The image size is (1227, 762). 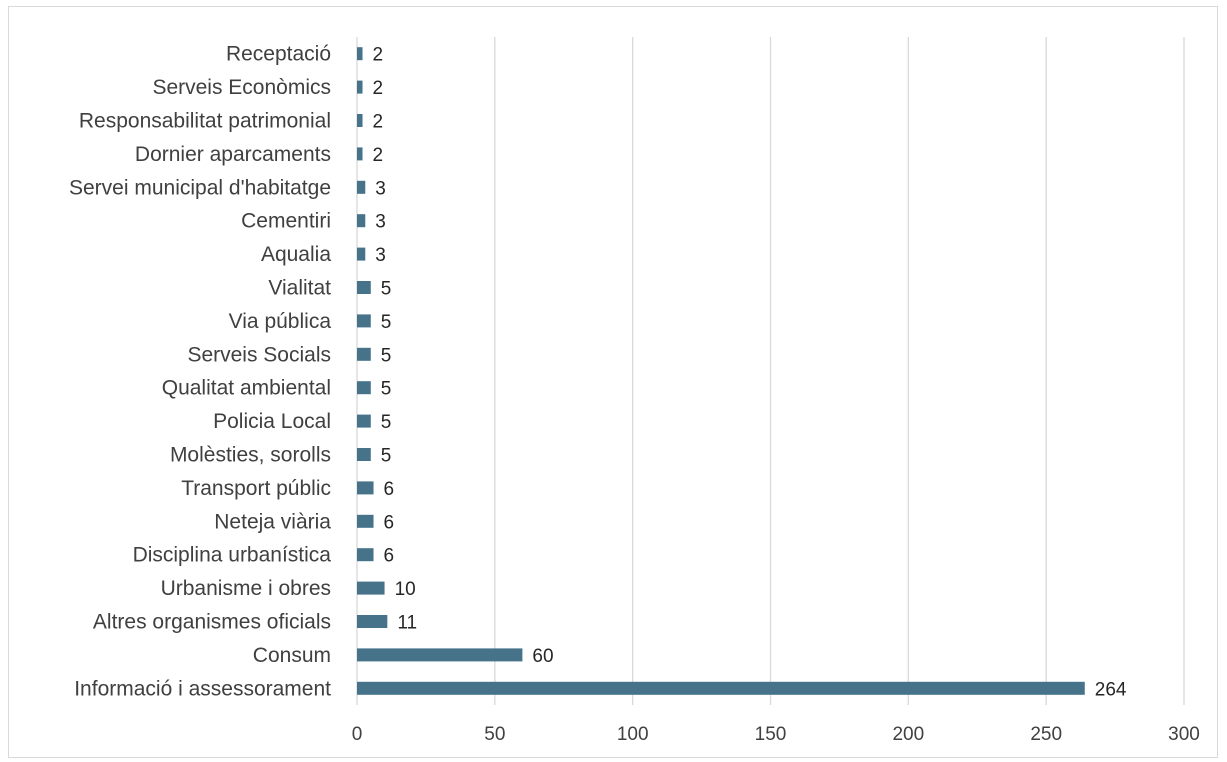 I want to click on category-label: Servei municipal d'habitatge, so click(x=200, y=187).